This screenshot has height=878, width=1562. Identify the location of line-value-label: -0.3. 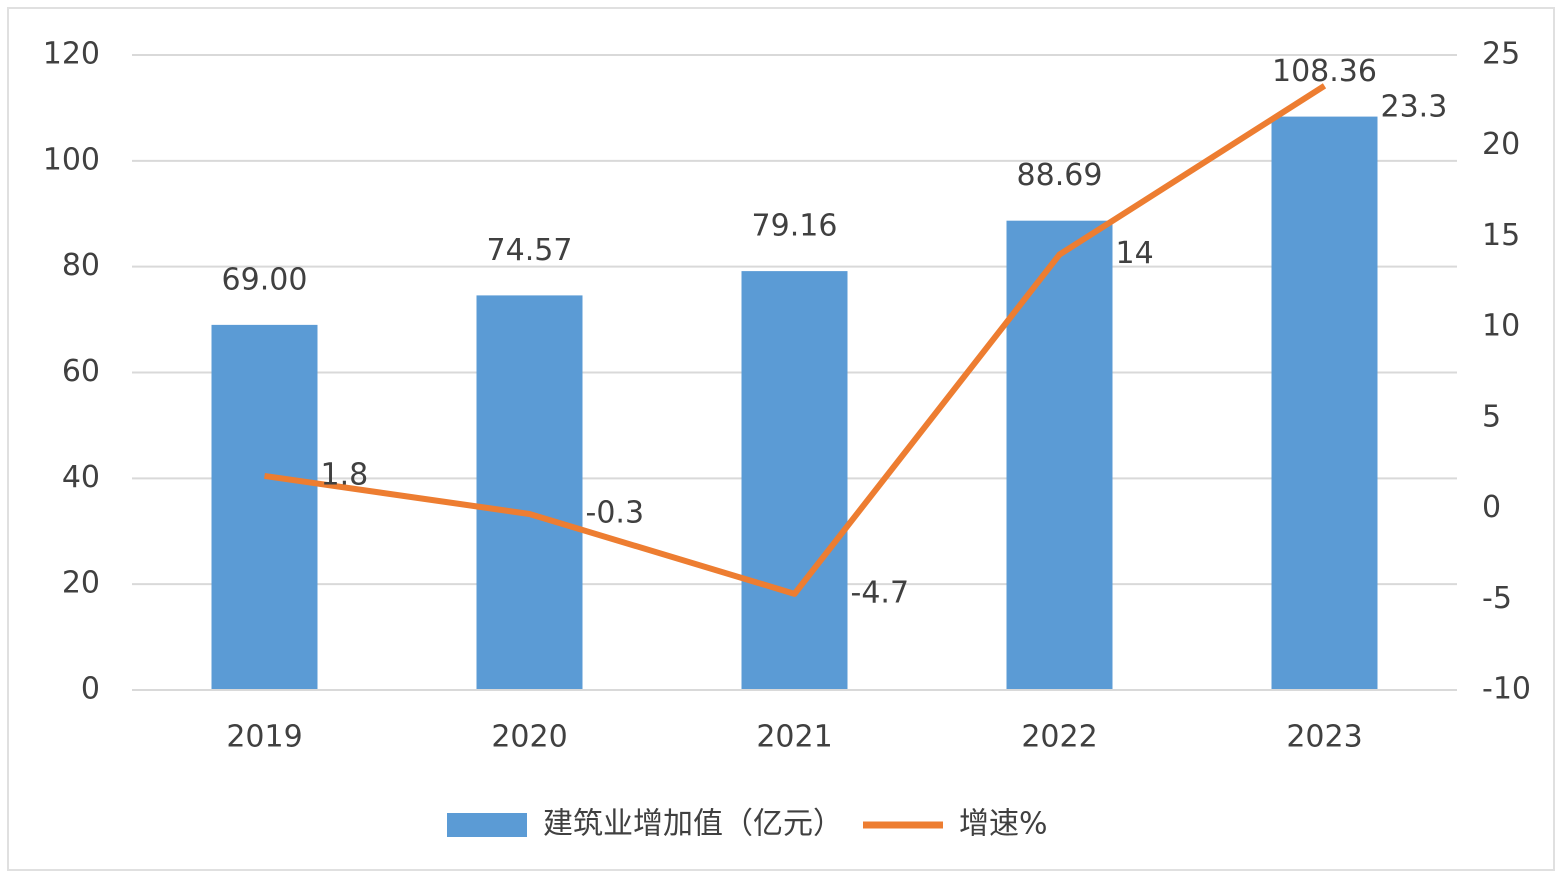
(615, 513).